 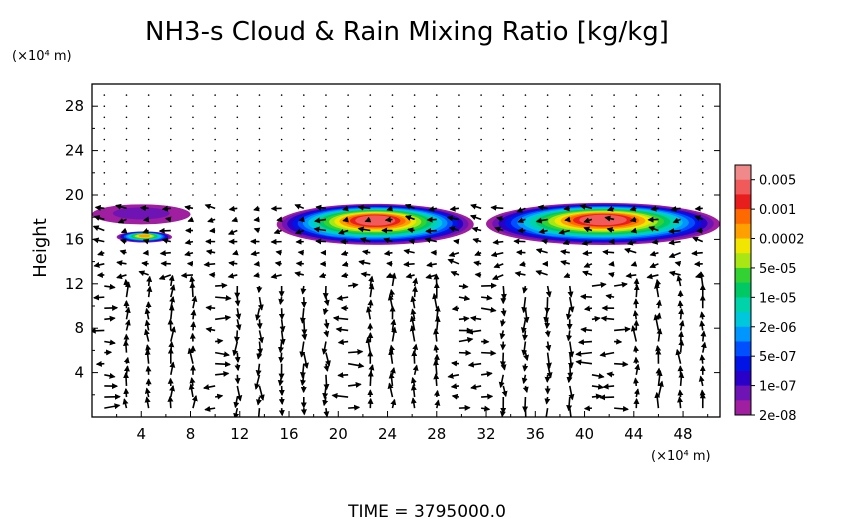 What do you see at coordinates (681, 456) in the screenshot?
I see `x-unit-label: (×10⁴ m)` at bounding box center [681, 456].